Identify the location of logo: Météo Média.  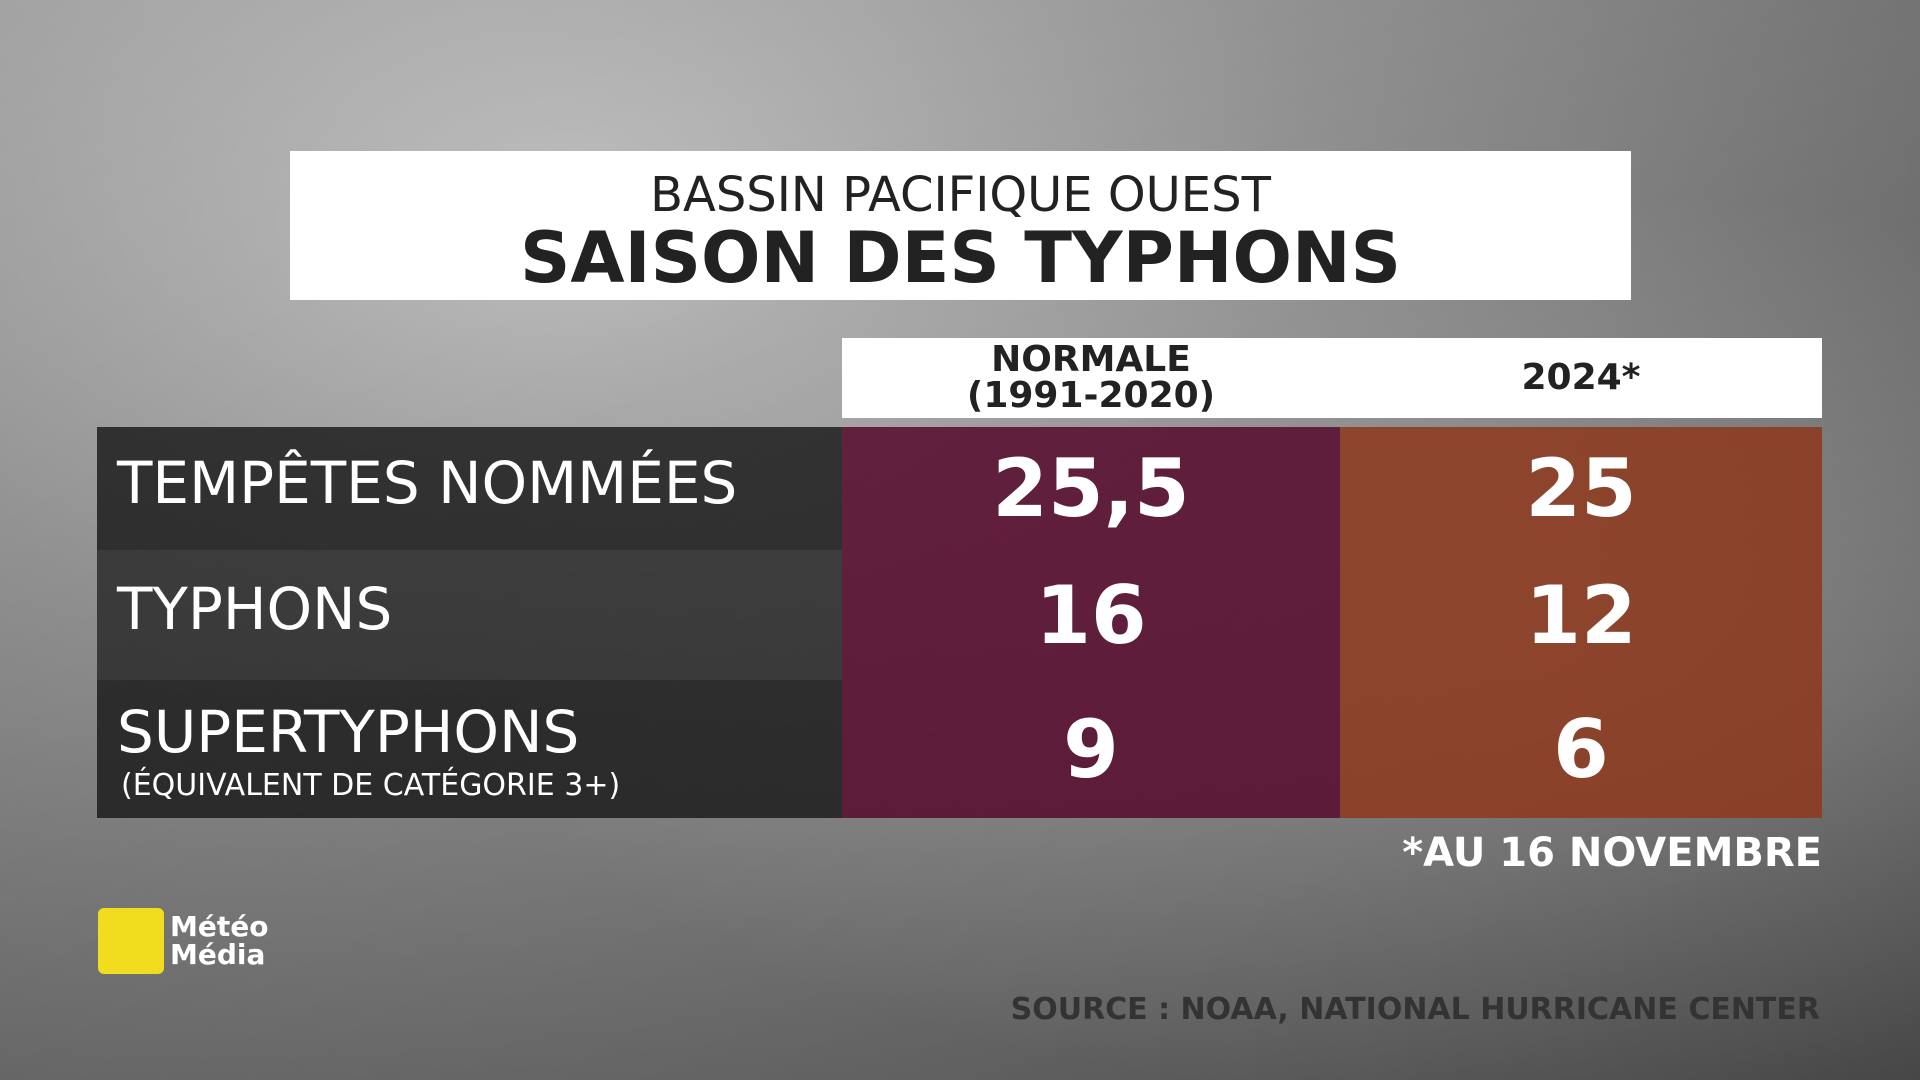
(183, 941).